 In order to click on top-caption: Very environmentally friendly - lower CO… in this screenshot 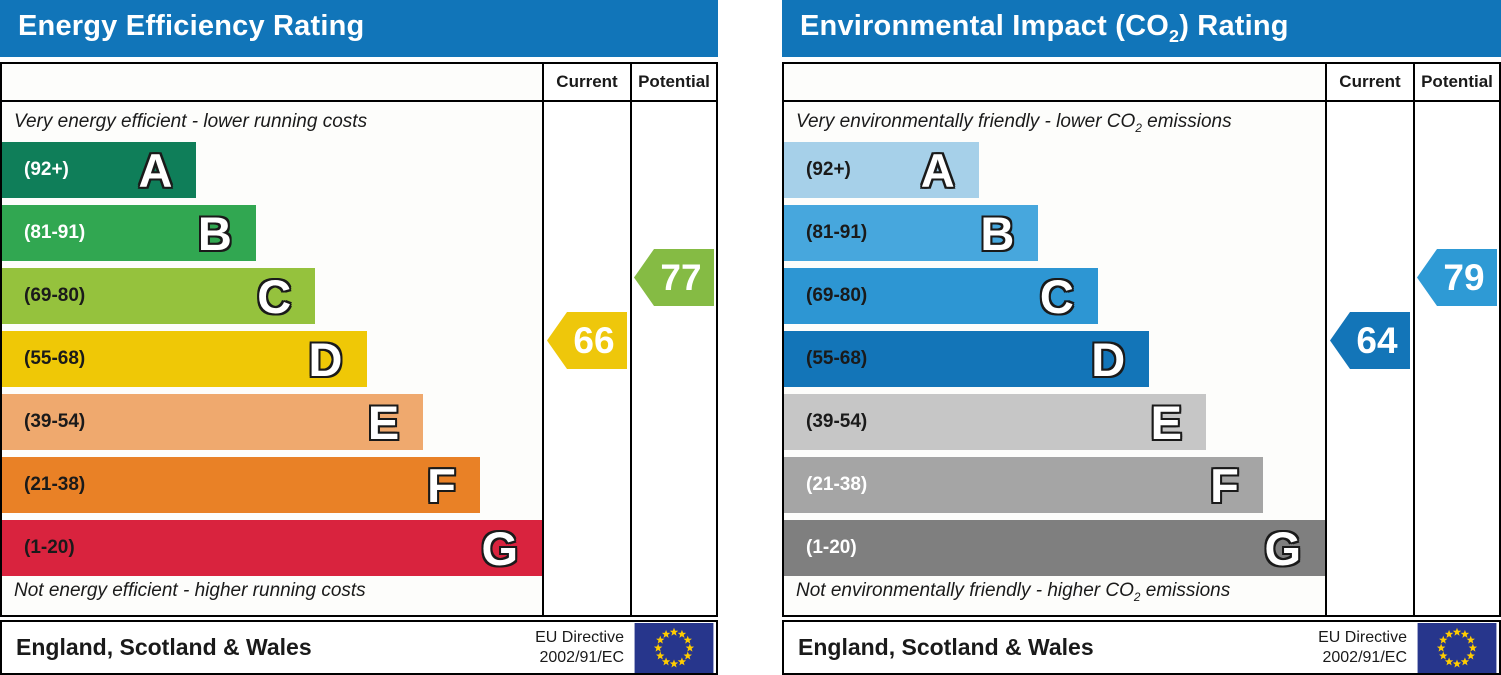, I will do `click(1014, 123)`.